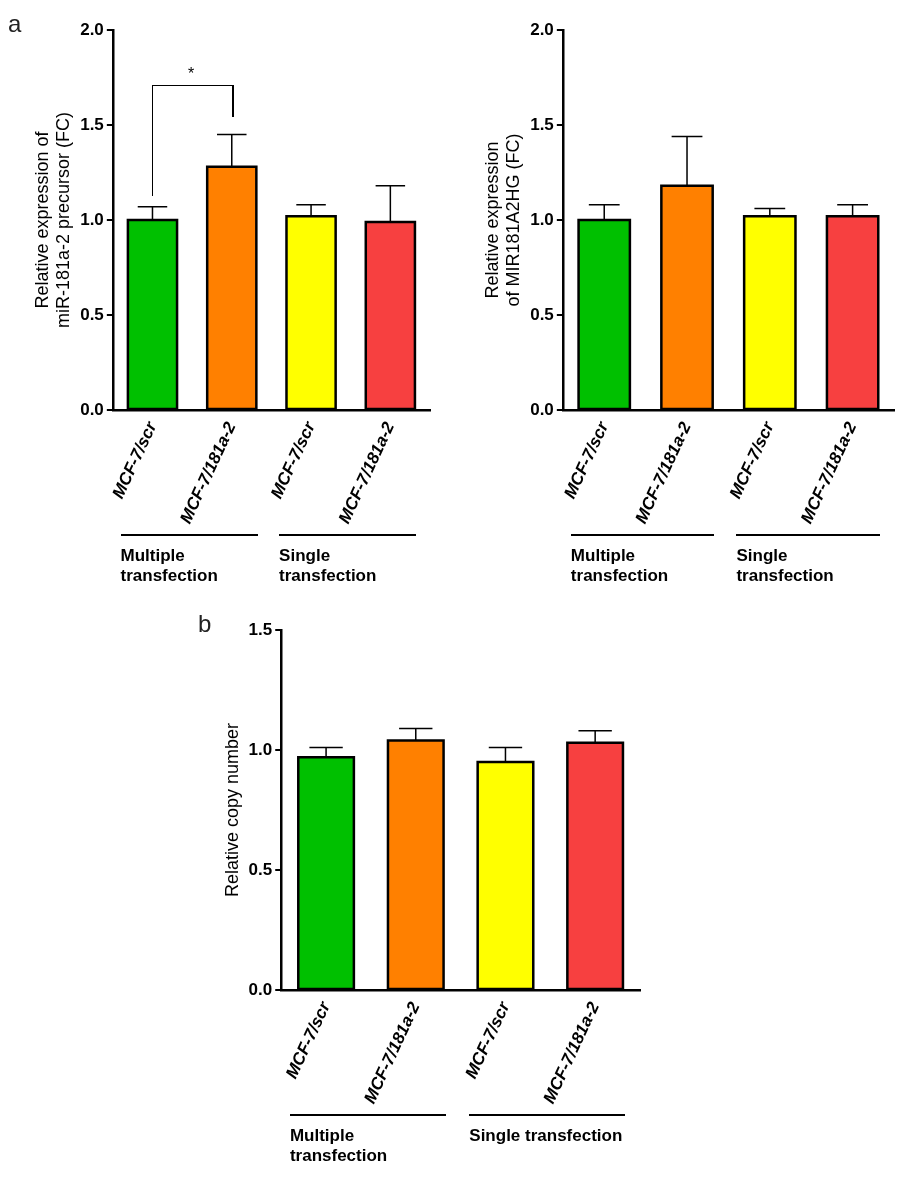 Image resolution: width=904 pixels, height=1202 pixels. Describe the element at coordinates (52, 220) in the screenshot. I see `y-axis-title: Relative expression of miR-181a-2 precursor (FC)` at that location.